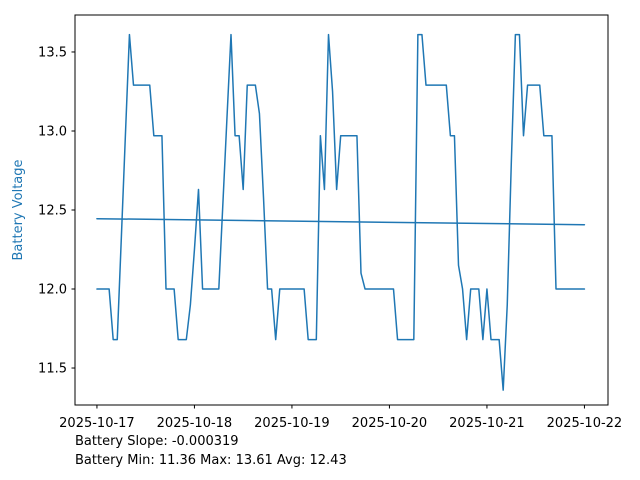 This screenshot has height=480, width=640. I want to click on y-axis-label: Battery Voltage, so click(18, 209).